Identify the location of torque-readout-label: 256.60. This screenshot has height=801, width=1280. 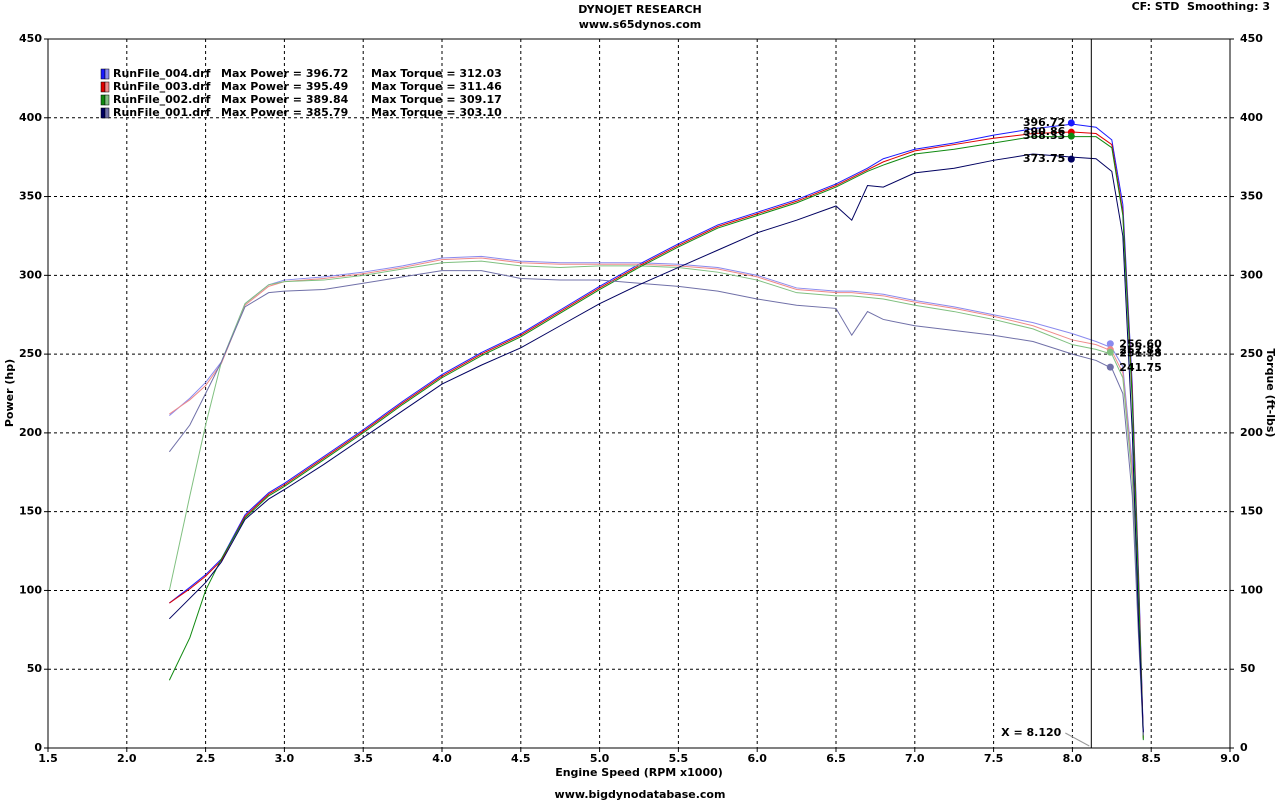
(1140, 344).